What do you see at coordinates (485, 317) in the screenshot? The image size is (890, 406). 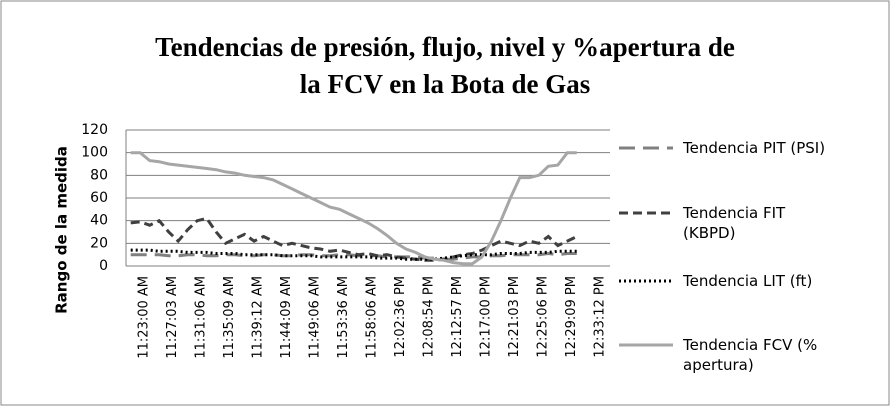 I see `x-tick-label: 12:17:00 PM` at bounding box center [485, 317].